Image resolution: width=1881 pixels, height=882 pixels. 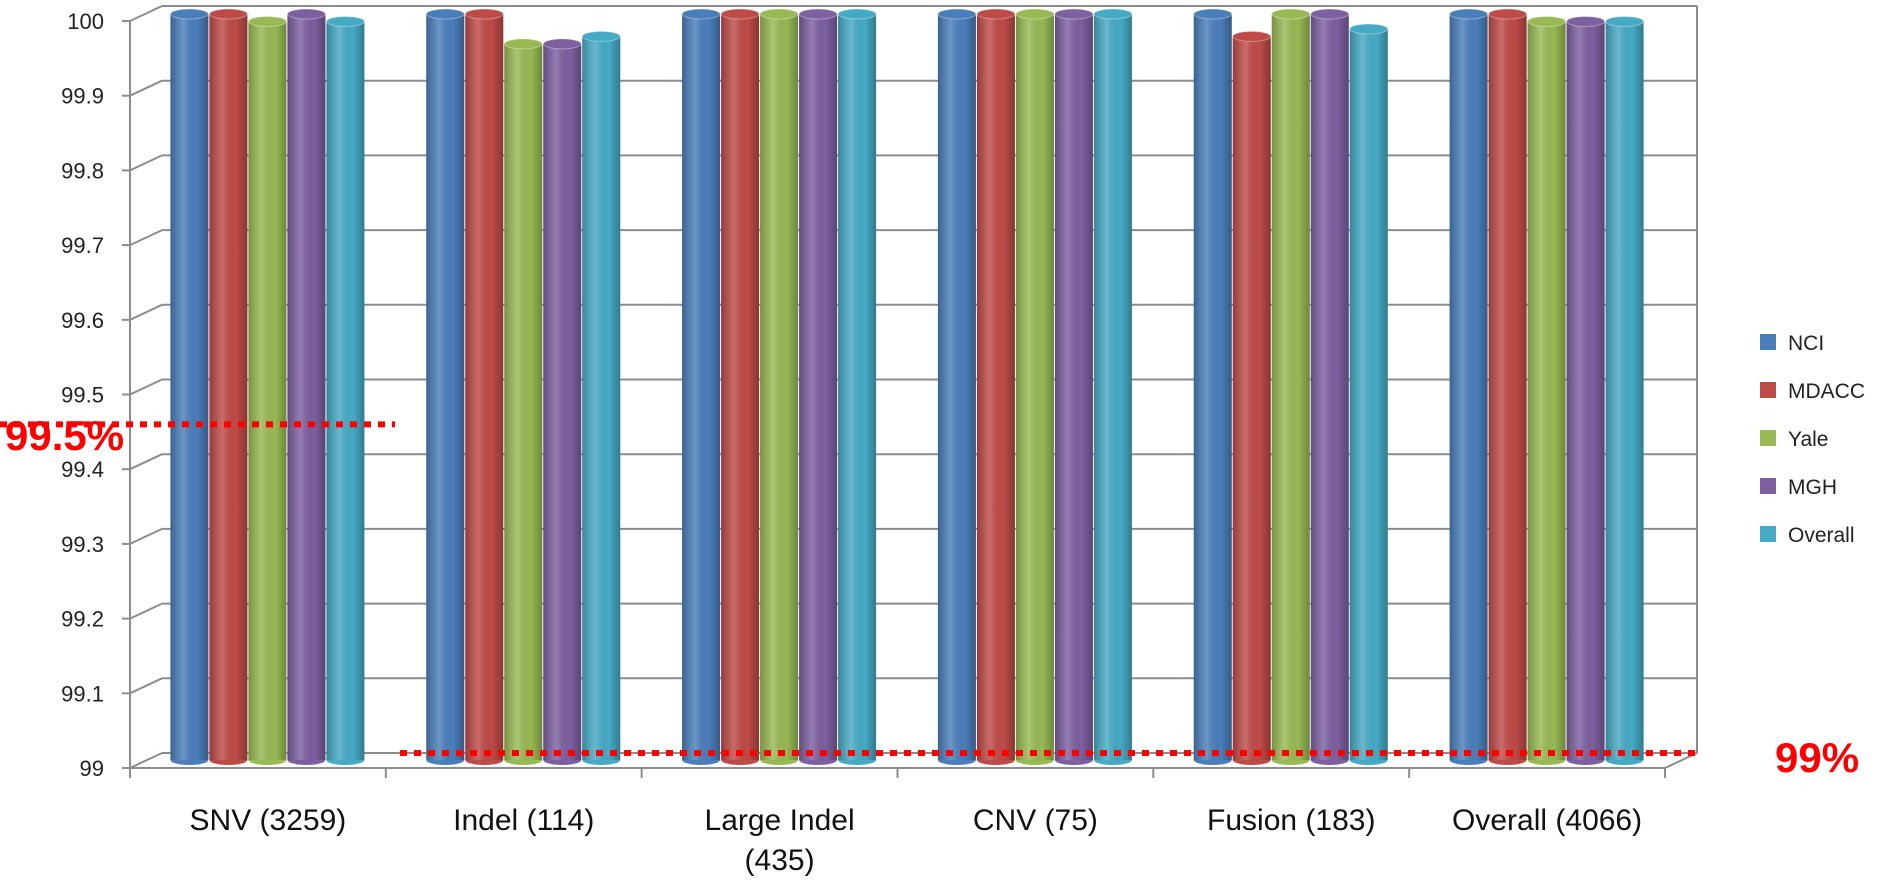 What do you see at coordinates (1817, 757) in the screenshot?
I see `reference-label-99: 99%` at bounding box center [1817, 757].